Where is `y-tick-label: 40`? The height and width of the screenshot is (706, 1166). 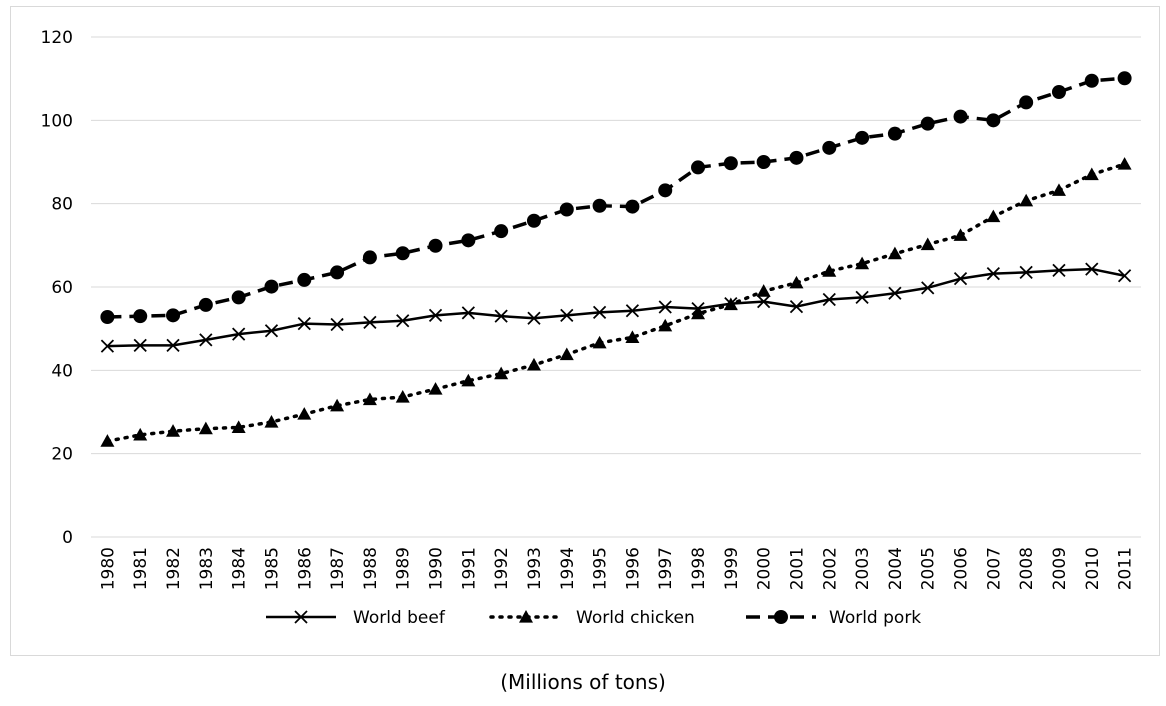 y-tick-label: 40 is located at coordinates (62, 371).